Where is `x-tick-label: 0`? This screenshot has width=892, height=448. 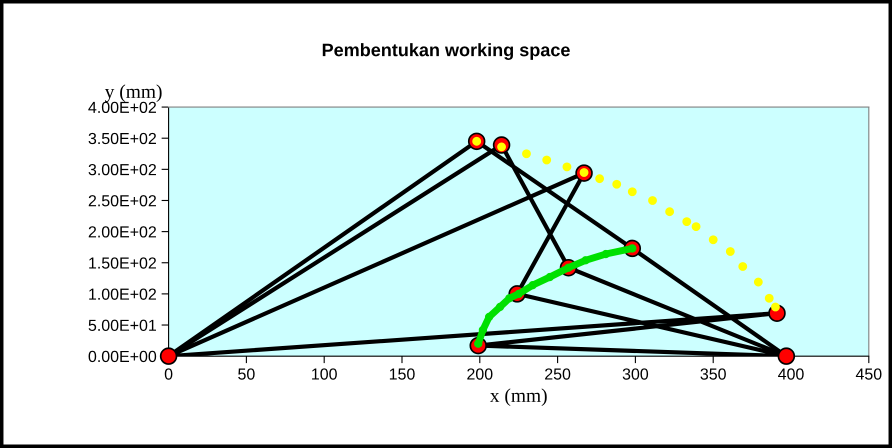 x-tick-label: 0 is located at coordinates (168, 374).